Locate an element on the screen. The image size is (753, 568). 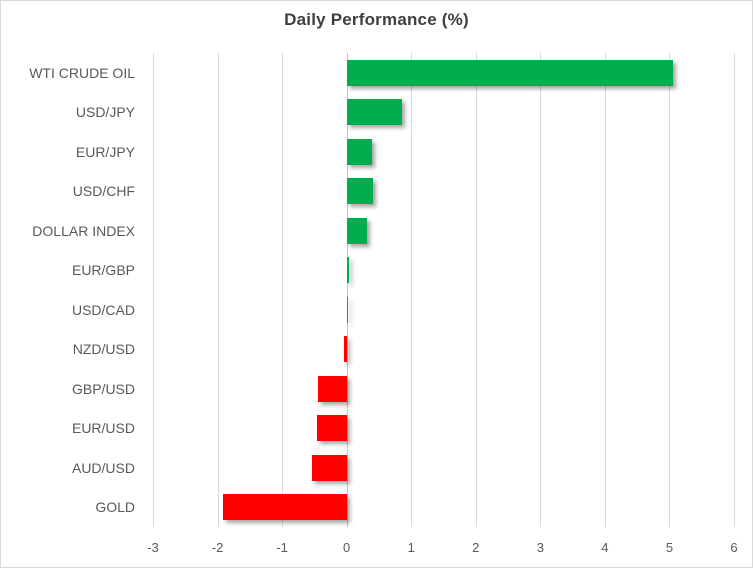
x-tick-label-6: 6 is located at coordinates (734, 547).